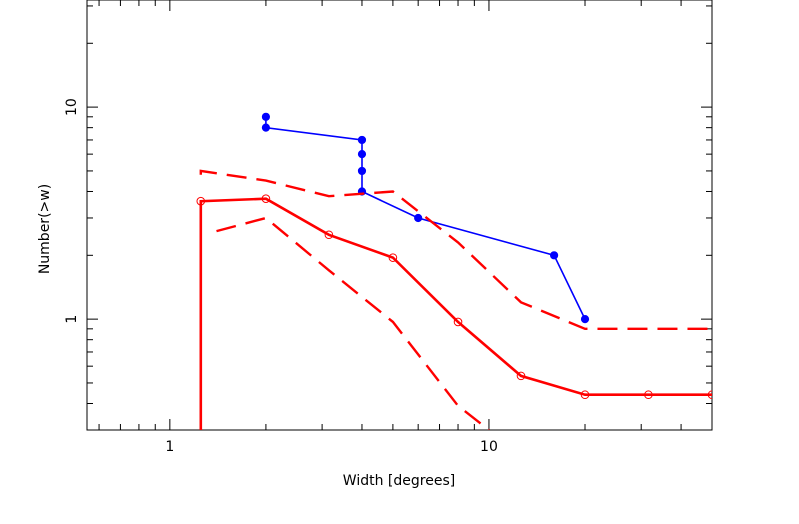 This screenshot has height=524, width=799. I want to click on x-tick-label: 10, so click(489, 447).